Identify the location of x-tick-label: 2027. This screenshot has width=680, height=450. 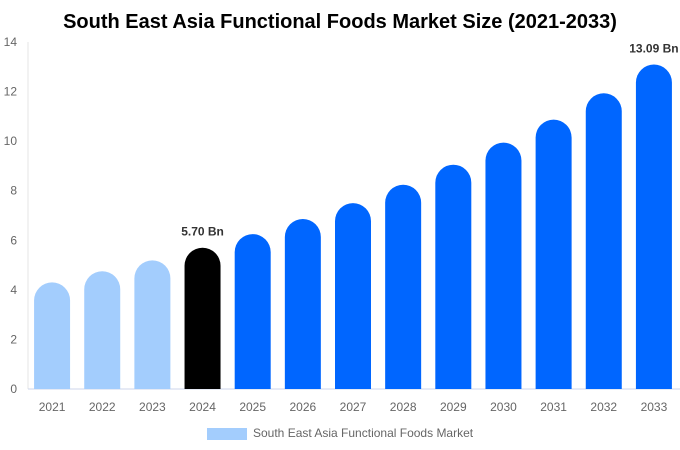
(353, 407).